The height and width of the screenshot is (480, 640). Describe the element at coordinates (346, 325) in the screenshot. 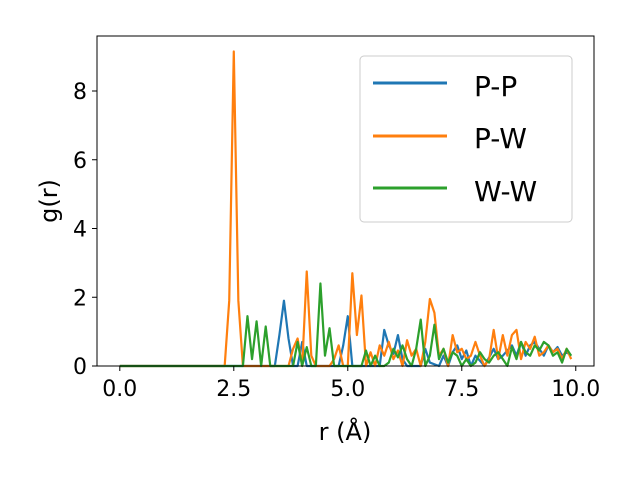

I see `series-line-w-w` at that location.